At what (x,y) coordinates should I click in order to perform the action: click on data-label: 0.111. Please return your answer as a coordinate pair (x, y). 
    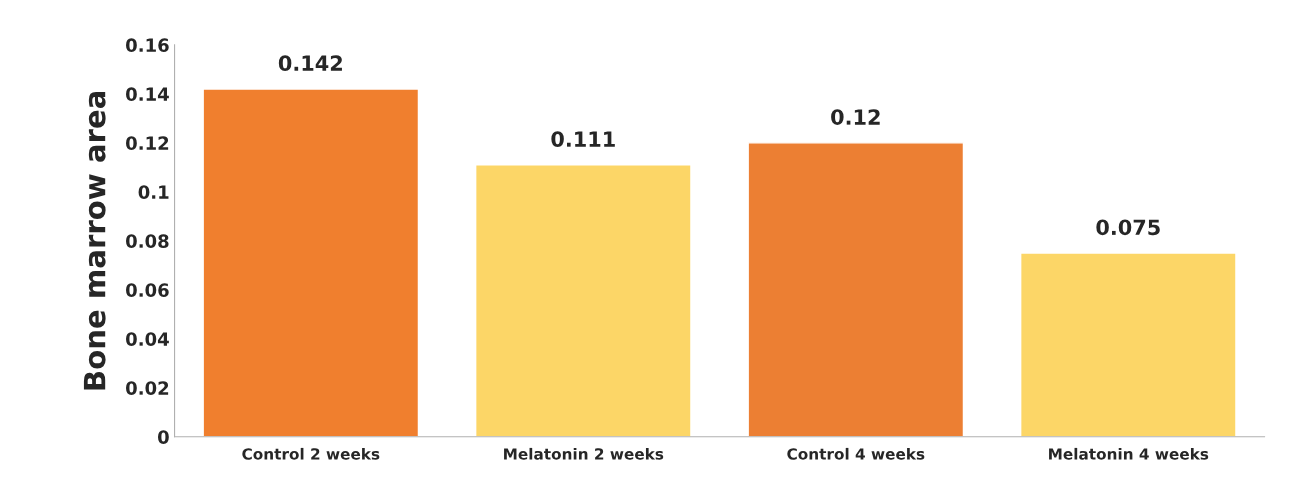
    Looking at the image, I should click on (583, 139).